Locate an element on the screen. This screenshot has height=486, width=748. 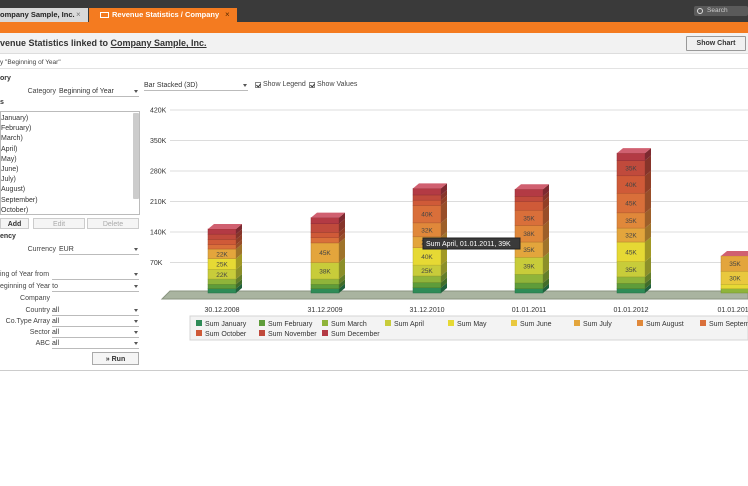
search-input: Search is located at coordinates (717, 10).